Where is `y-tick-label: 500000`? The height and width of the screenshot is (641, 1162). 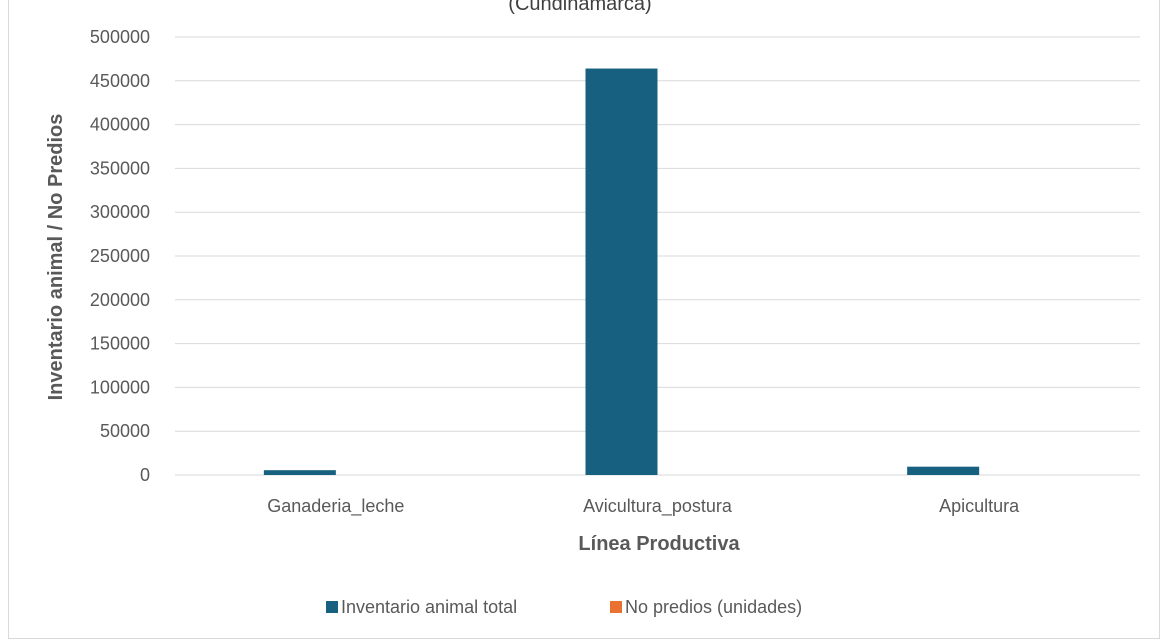
y-tick-label: 500000 is located at coordinates (120, 37).